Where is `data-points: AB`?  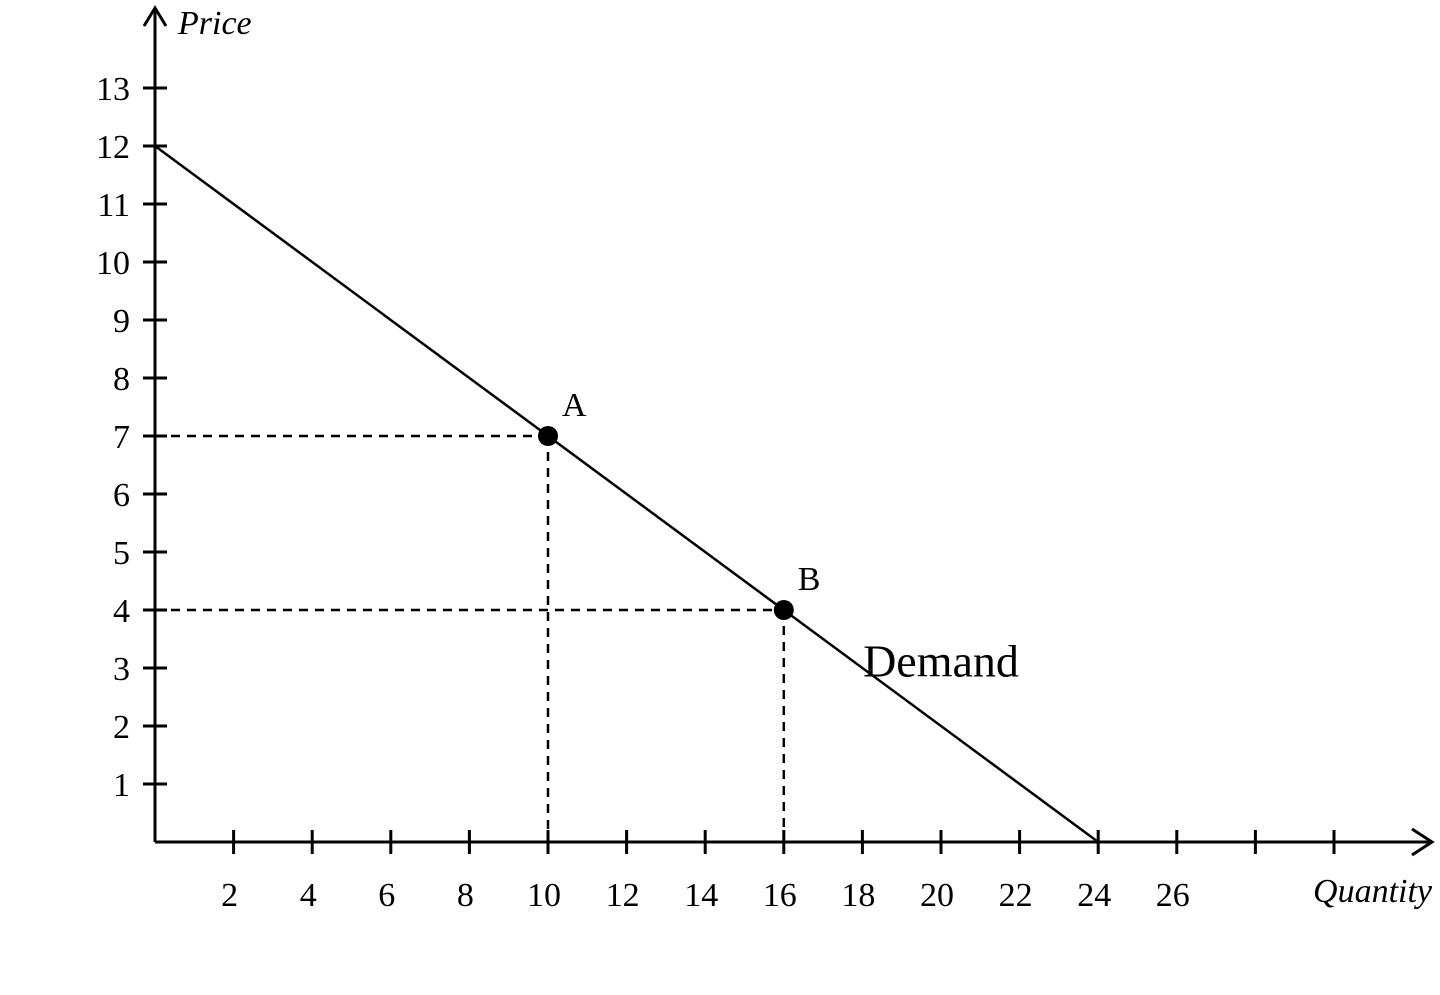
data-points: AB is located at coordinates (679, 503).